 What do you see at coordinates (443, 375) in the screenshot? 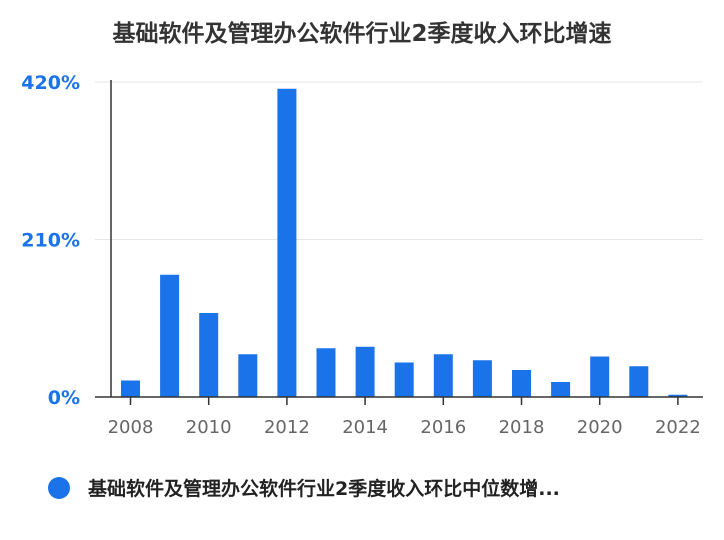
I see `bar-2016` at bounding box center [443, 375].